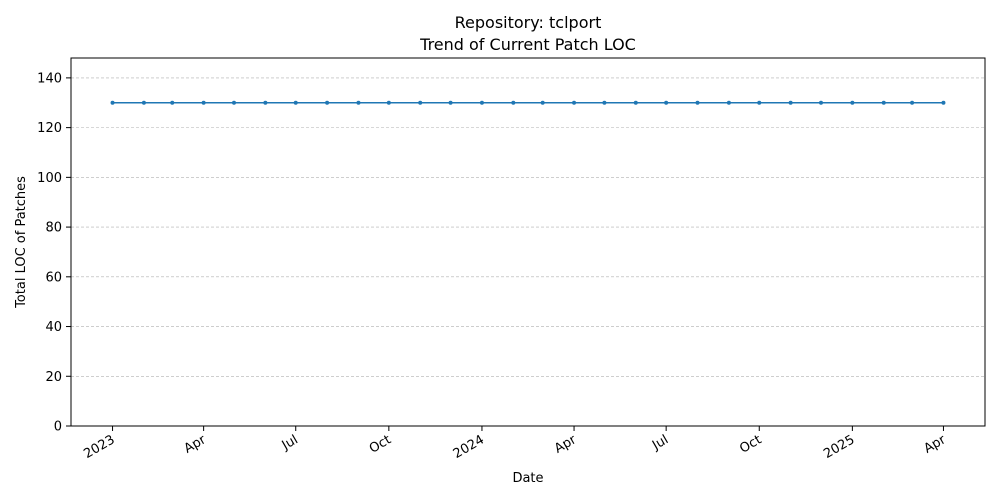 The height and width of the screenshot is (500, 1000). I want to click on y-tick-label: 120, so click(49, 128).